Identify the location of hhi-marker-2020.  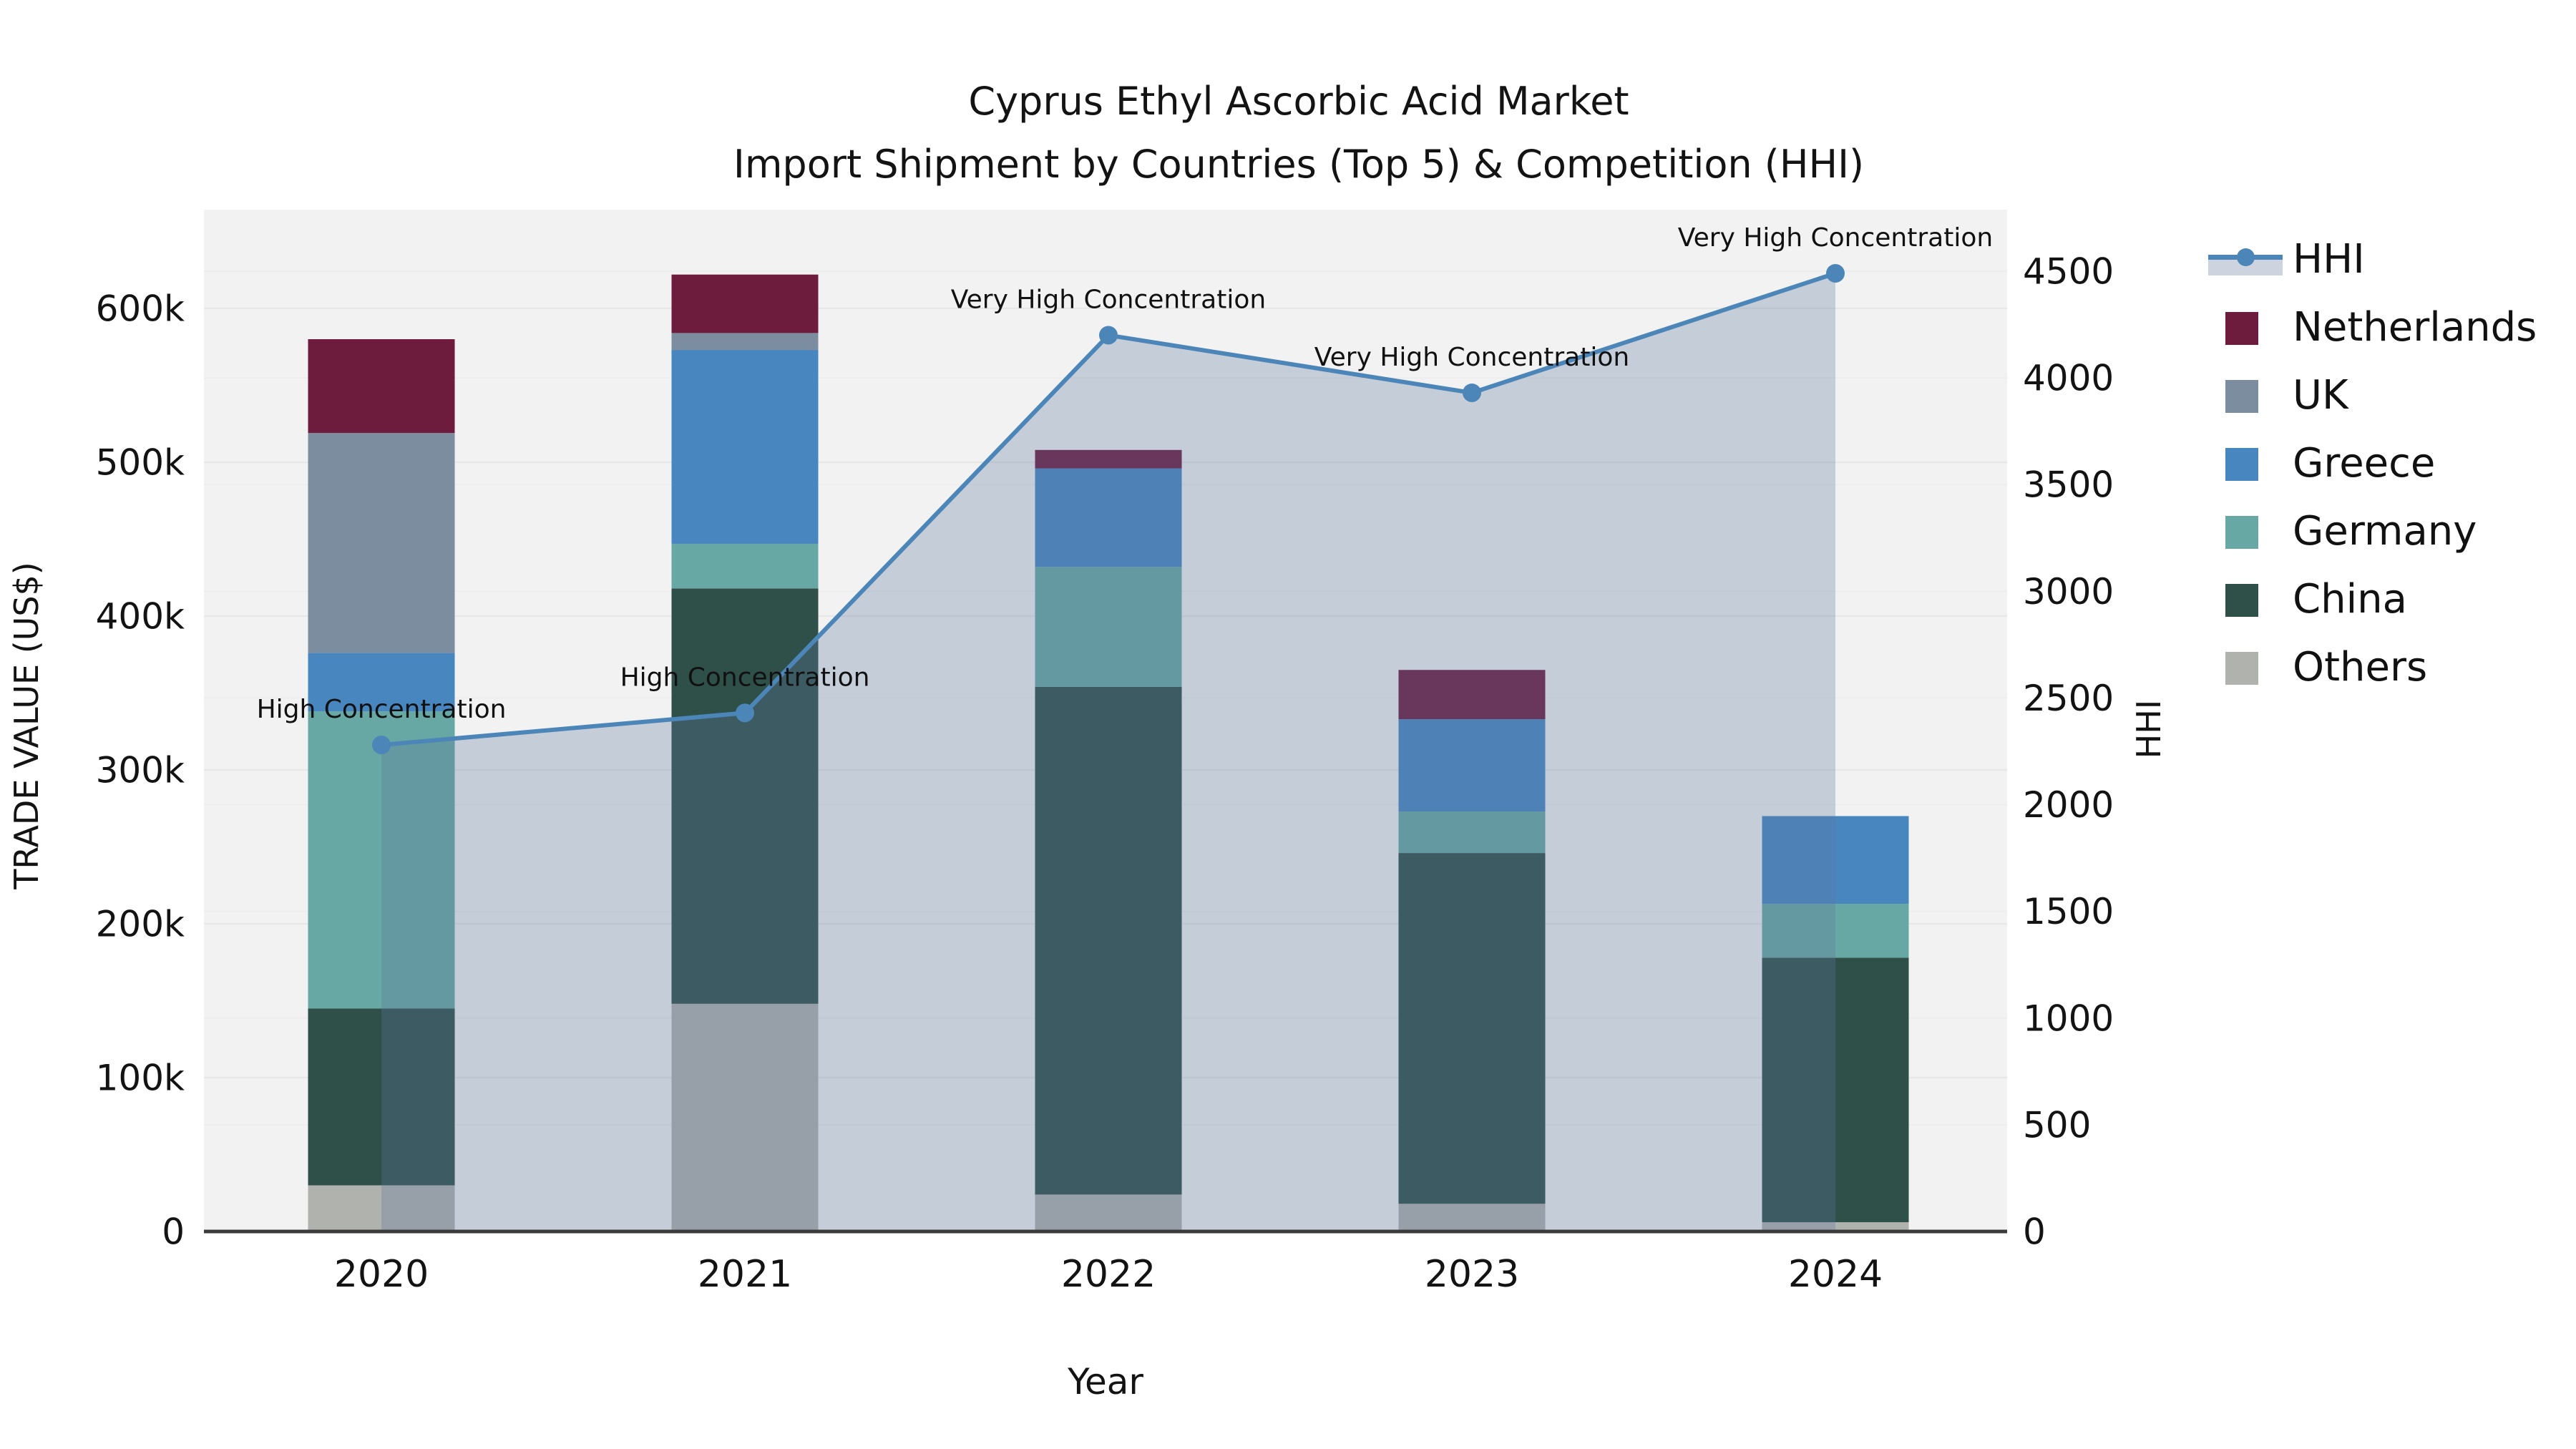
(381, 745).